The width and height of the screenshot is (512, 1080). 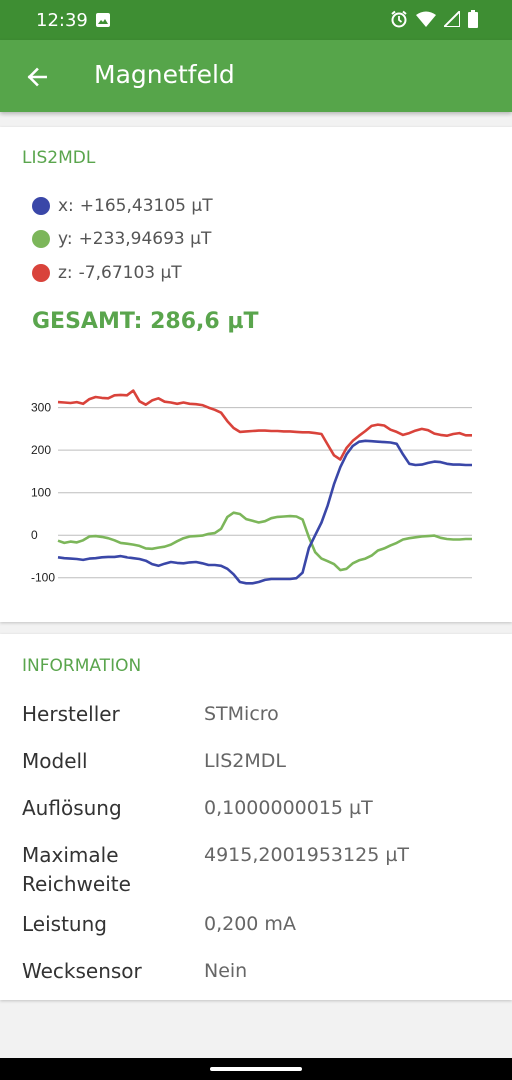 I want to click on reading-y-axis: y:, so click(x=65, y=239).